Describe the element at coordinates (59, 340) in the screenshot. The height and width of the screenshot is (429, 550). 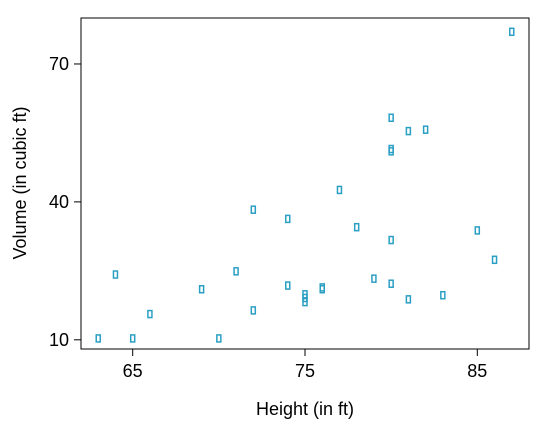
I see `y-tick-label: 10` at that location.